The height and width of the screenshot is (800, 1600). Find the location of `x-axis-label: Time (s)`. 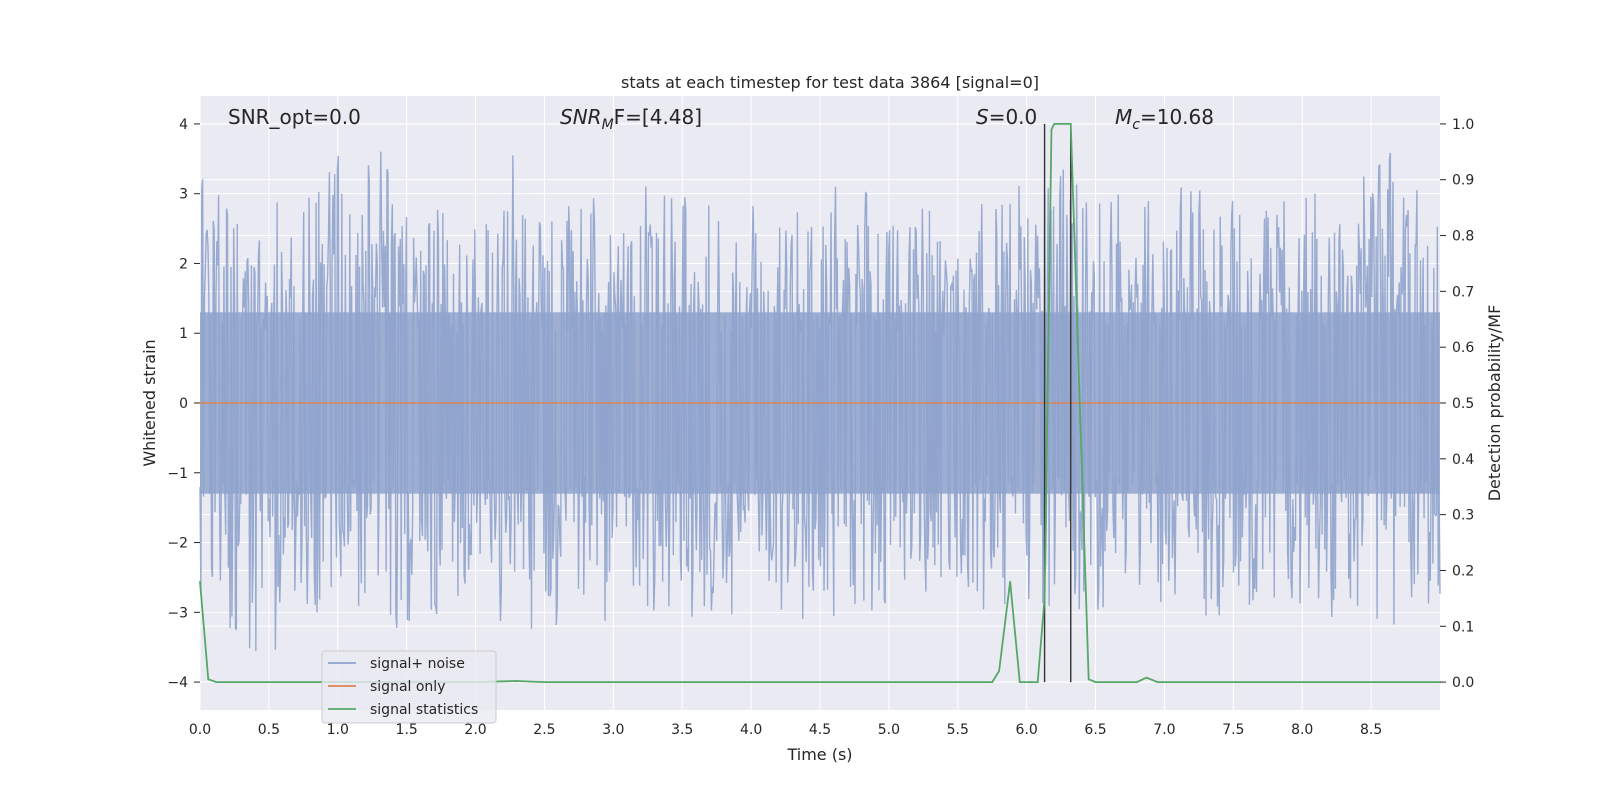

x-axis-label: Time (s) is located at coordinates (819, 754).